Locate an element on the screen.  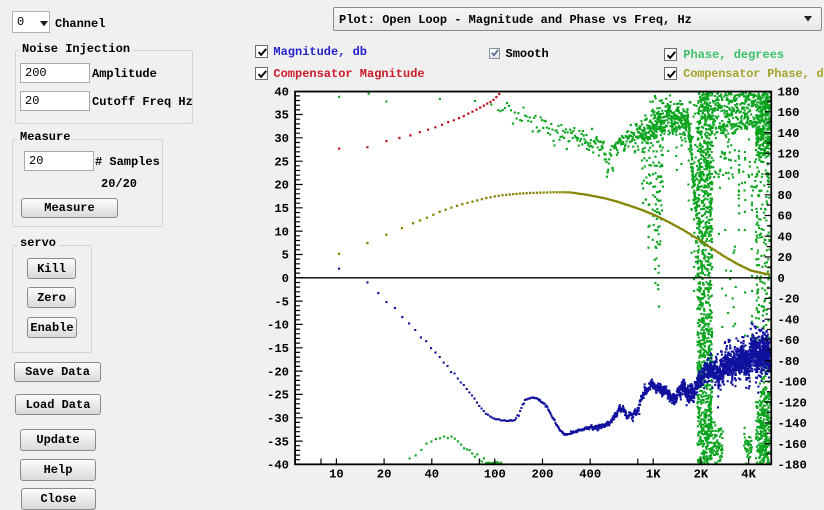
svg-text: -5 is located at coordinates (281, 302).